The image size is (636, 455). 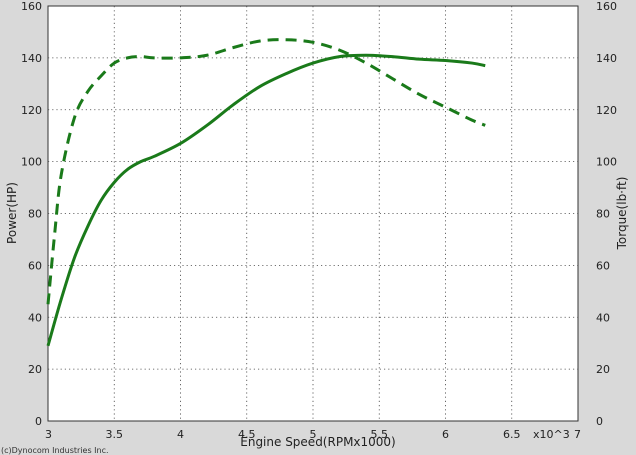 I want to click on y-tick-label-left: 100, so click(x=31, y=162).